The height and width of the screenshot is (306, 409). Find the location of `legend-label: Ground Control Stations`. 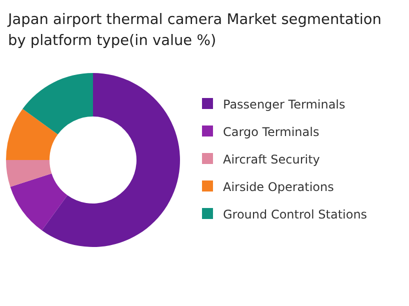

legend-label: Ground Control Stations is located at coordinates (295, 215).